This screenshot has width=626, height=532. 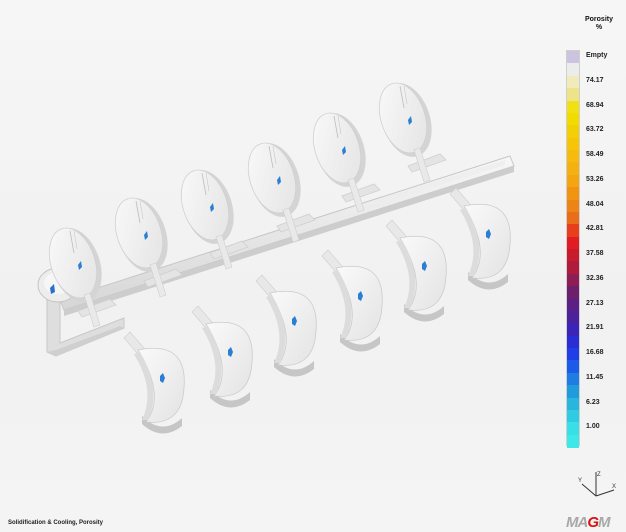 I want to click on legend-tick-label: 6.23, so click(x=593, y=402).